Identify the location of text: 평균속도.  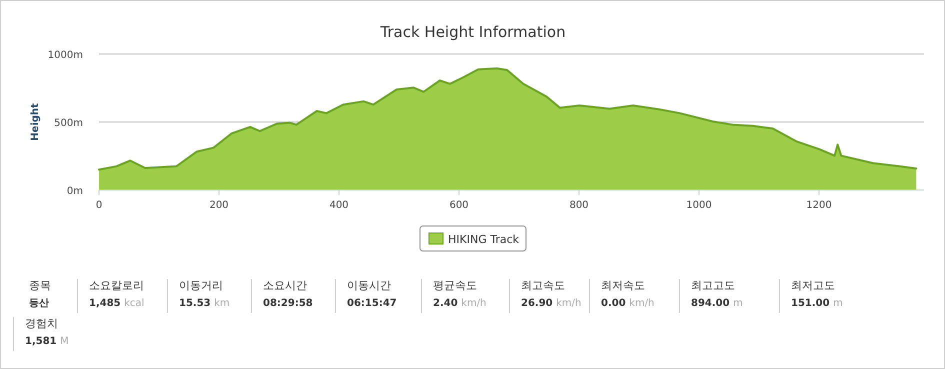
(455, 286).